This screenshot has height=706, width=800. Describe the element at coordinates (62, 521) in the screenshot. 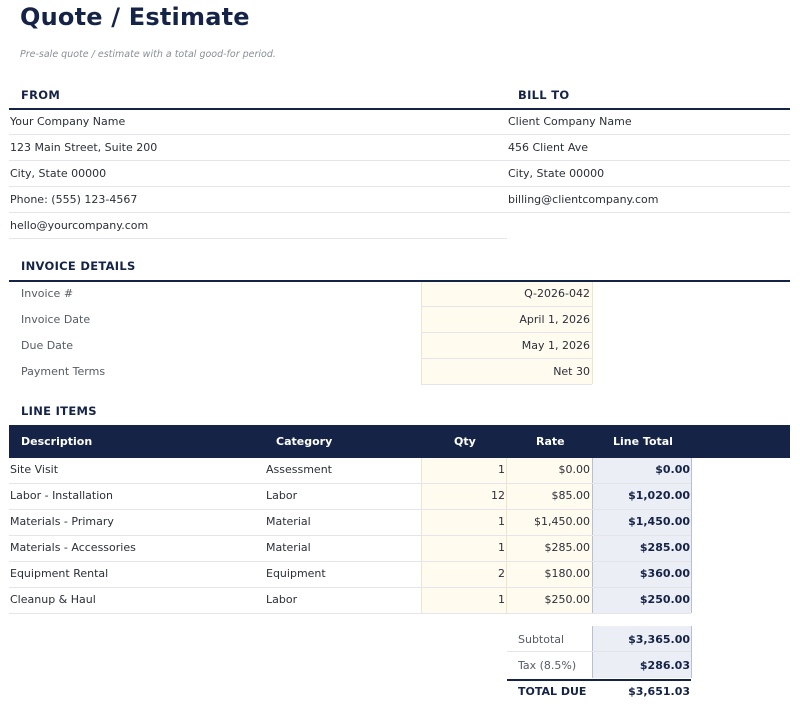

I see `item-description: Materials - Primary` at that location.